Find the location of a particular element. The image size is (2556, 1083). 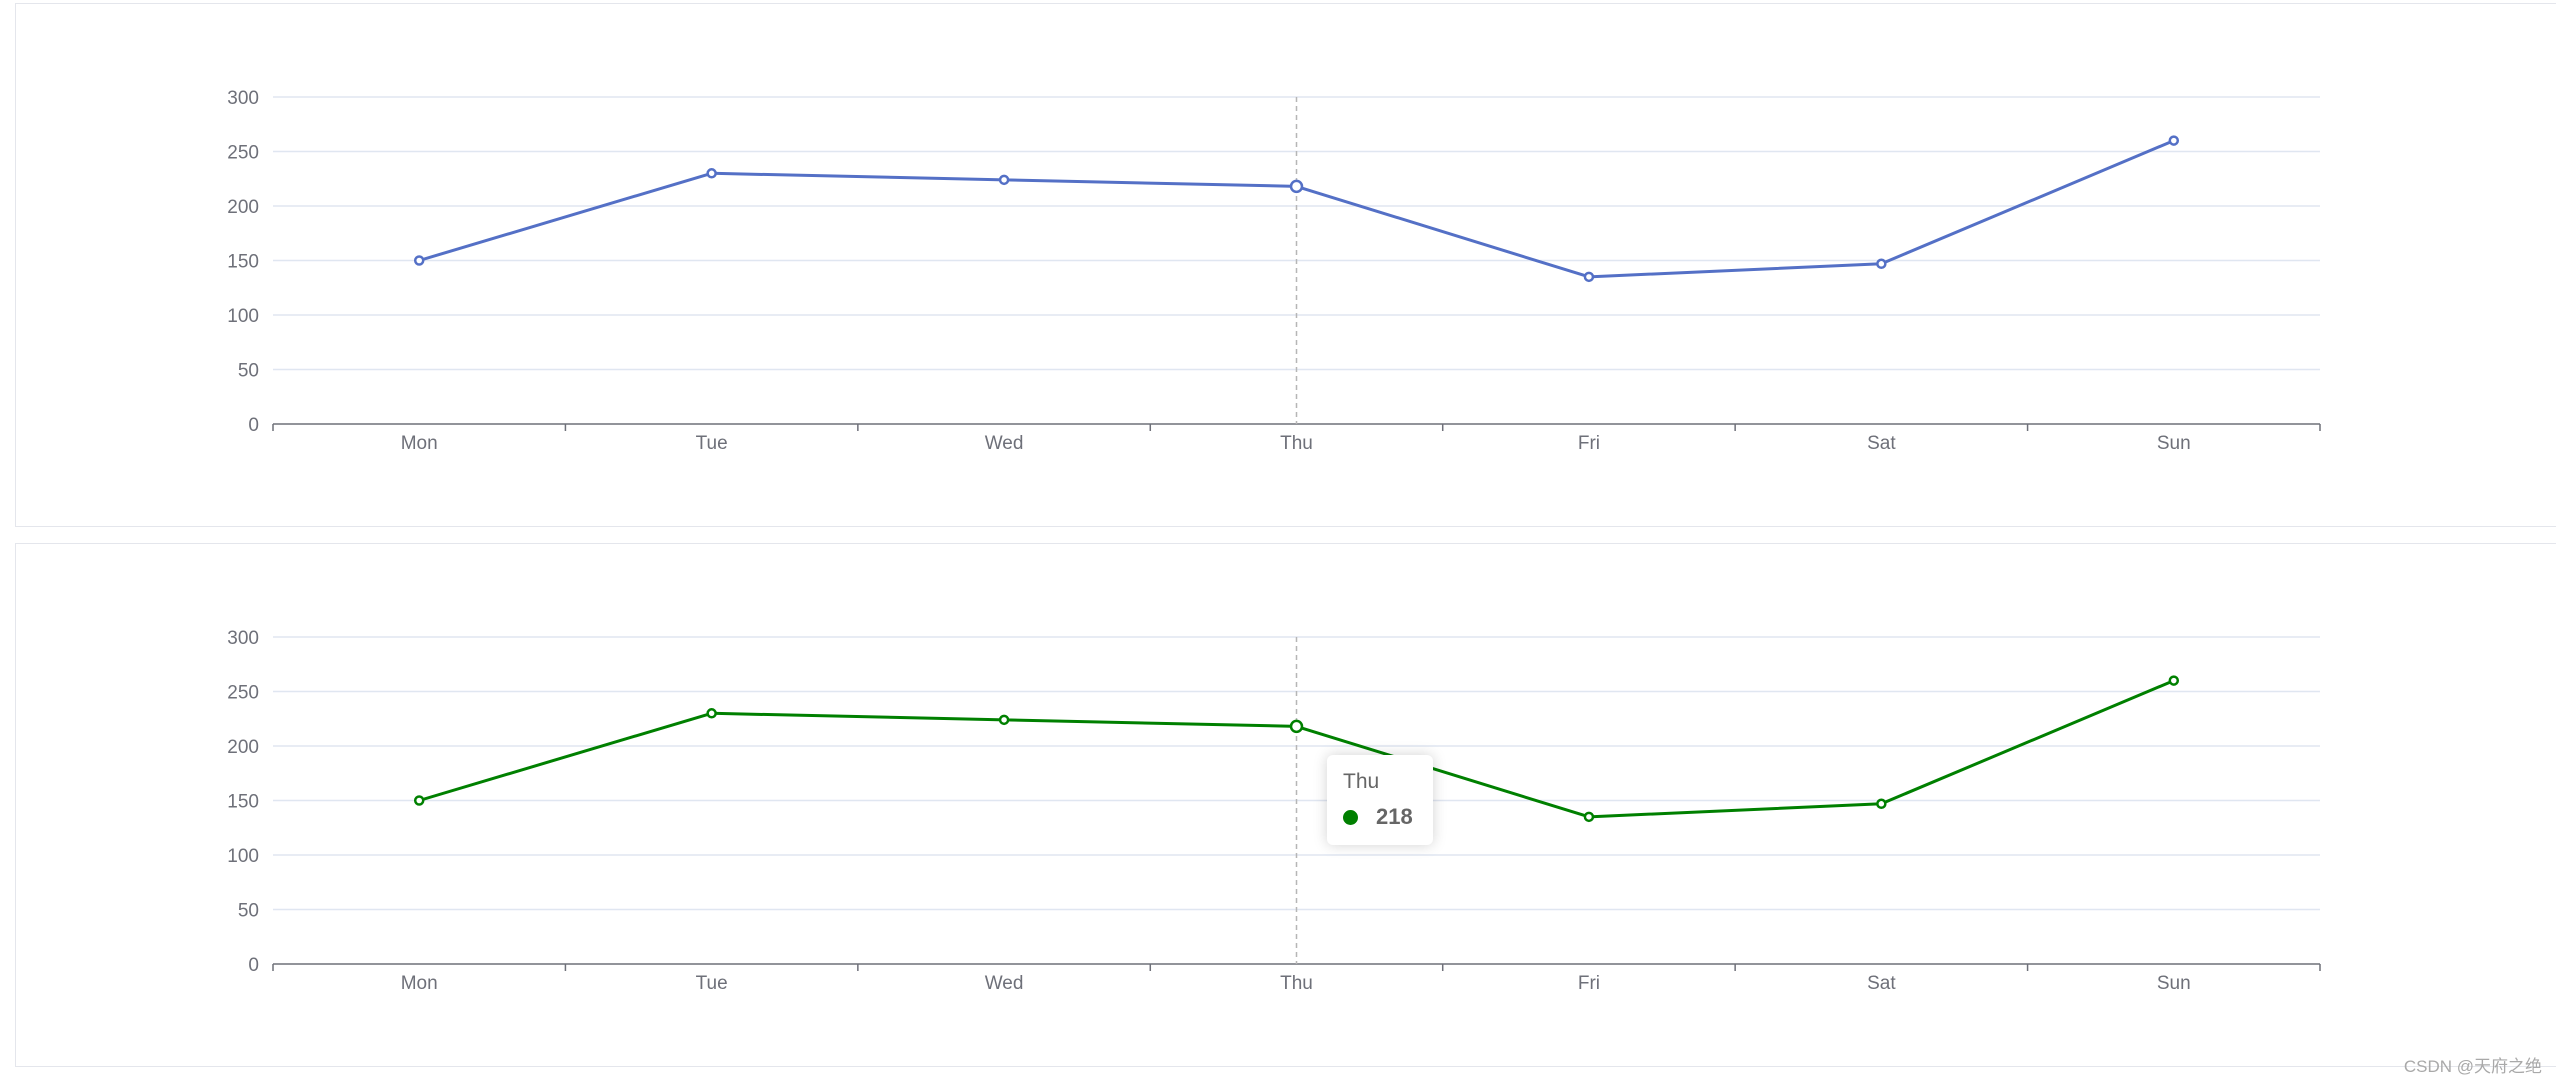

tooltip-title: Thu is located at coordinates (1361, 781).